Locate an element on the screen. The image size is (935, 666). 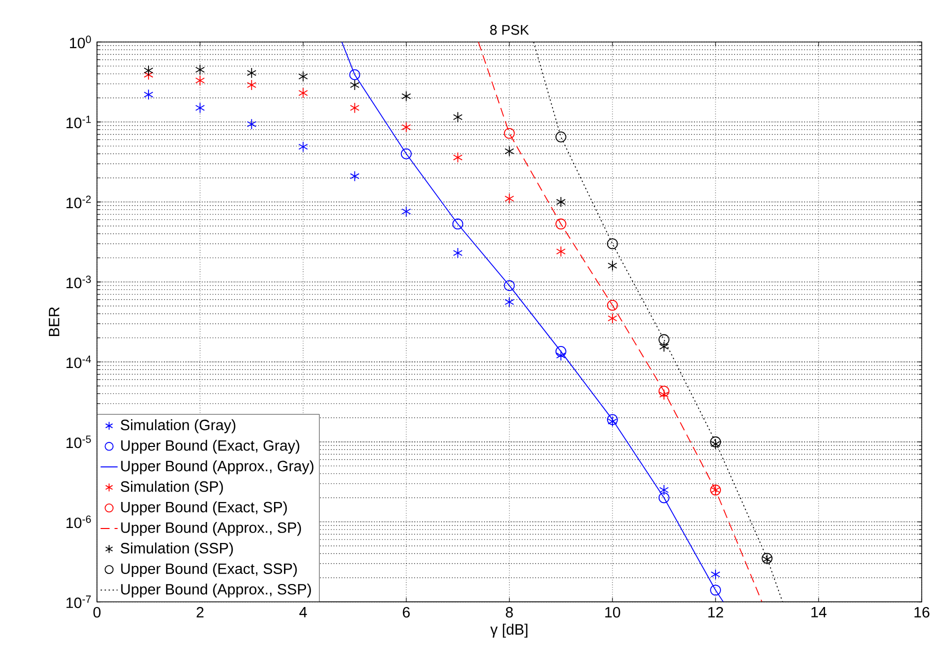
x-tick-label: 0 is located at coordinates (97, 612).